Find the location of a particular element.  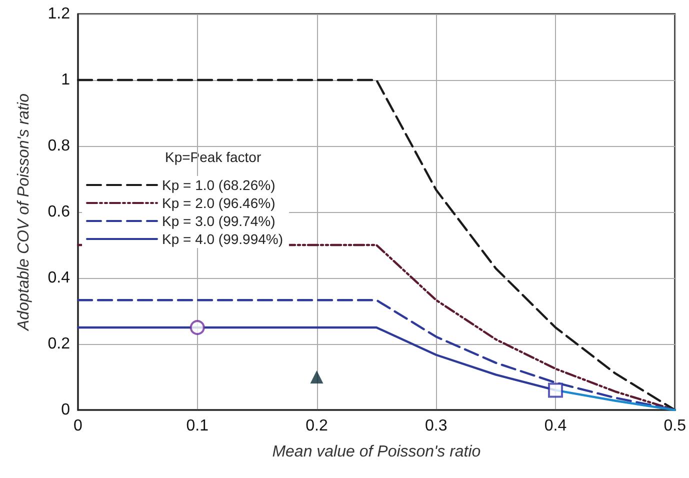

y-tick-label: 0.4 is located at coordinates (59, 278).